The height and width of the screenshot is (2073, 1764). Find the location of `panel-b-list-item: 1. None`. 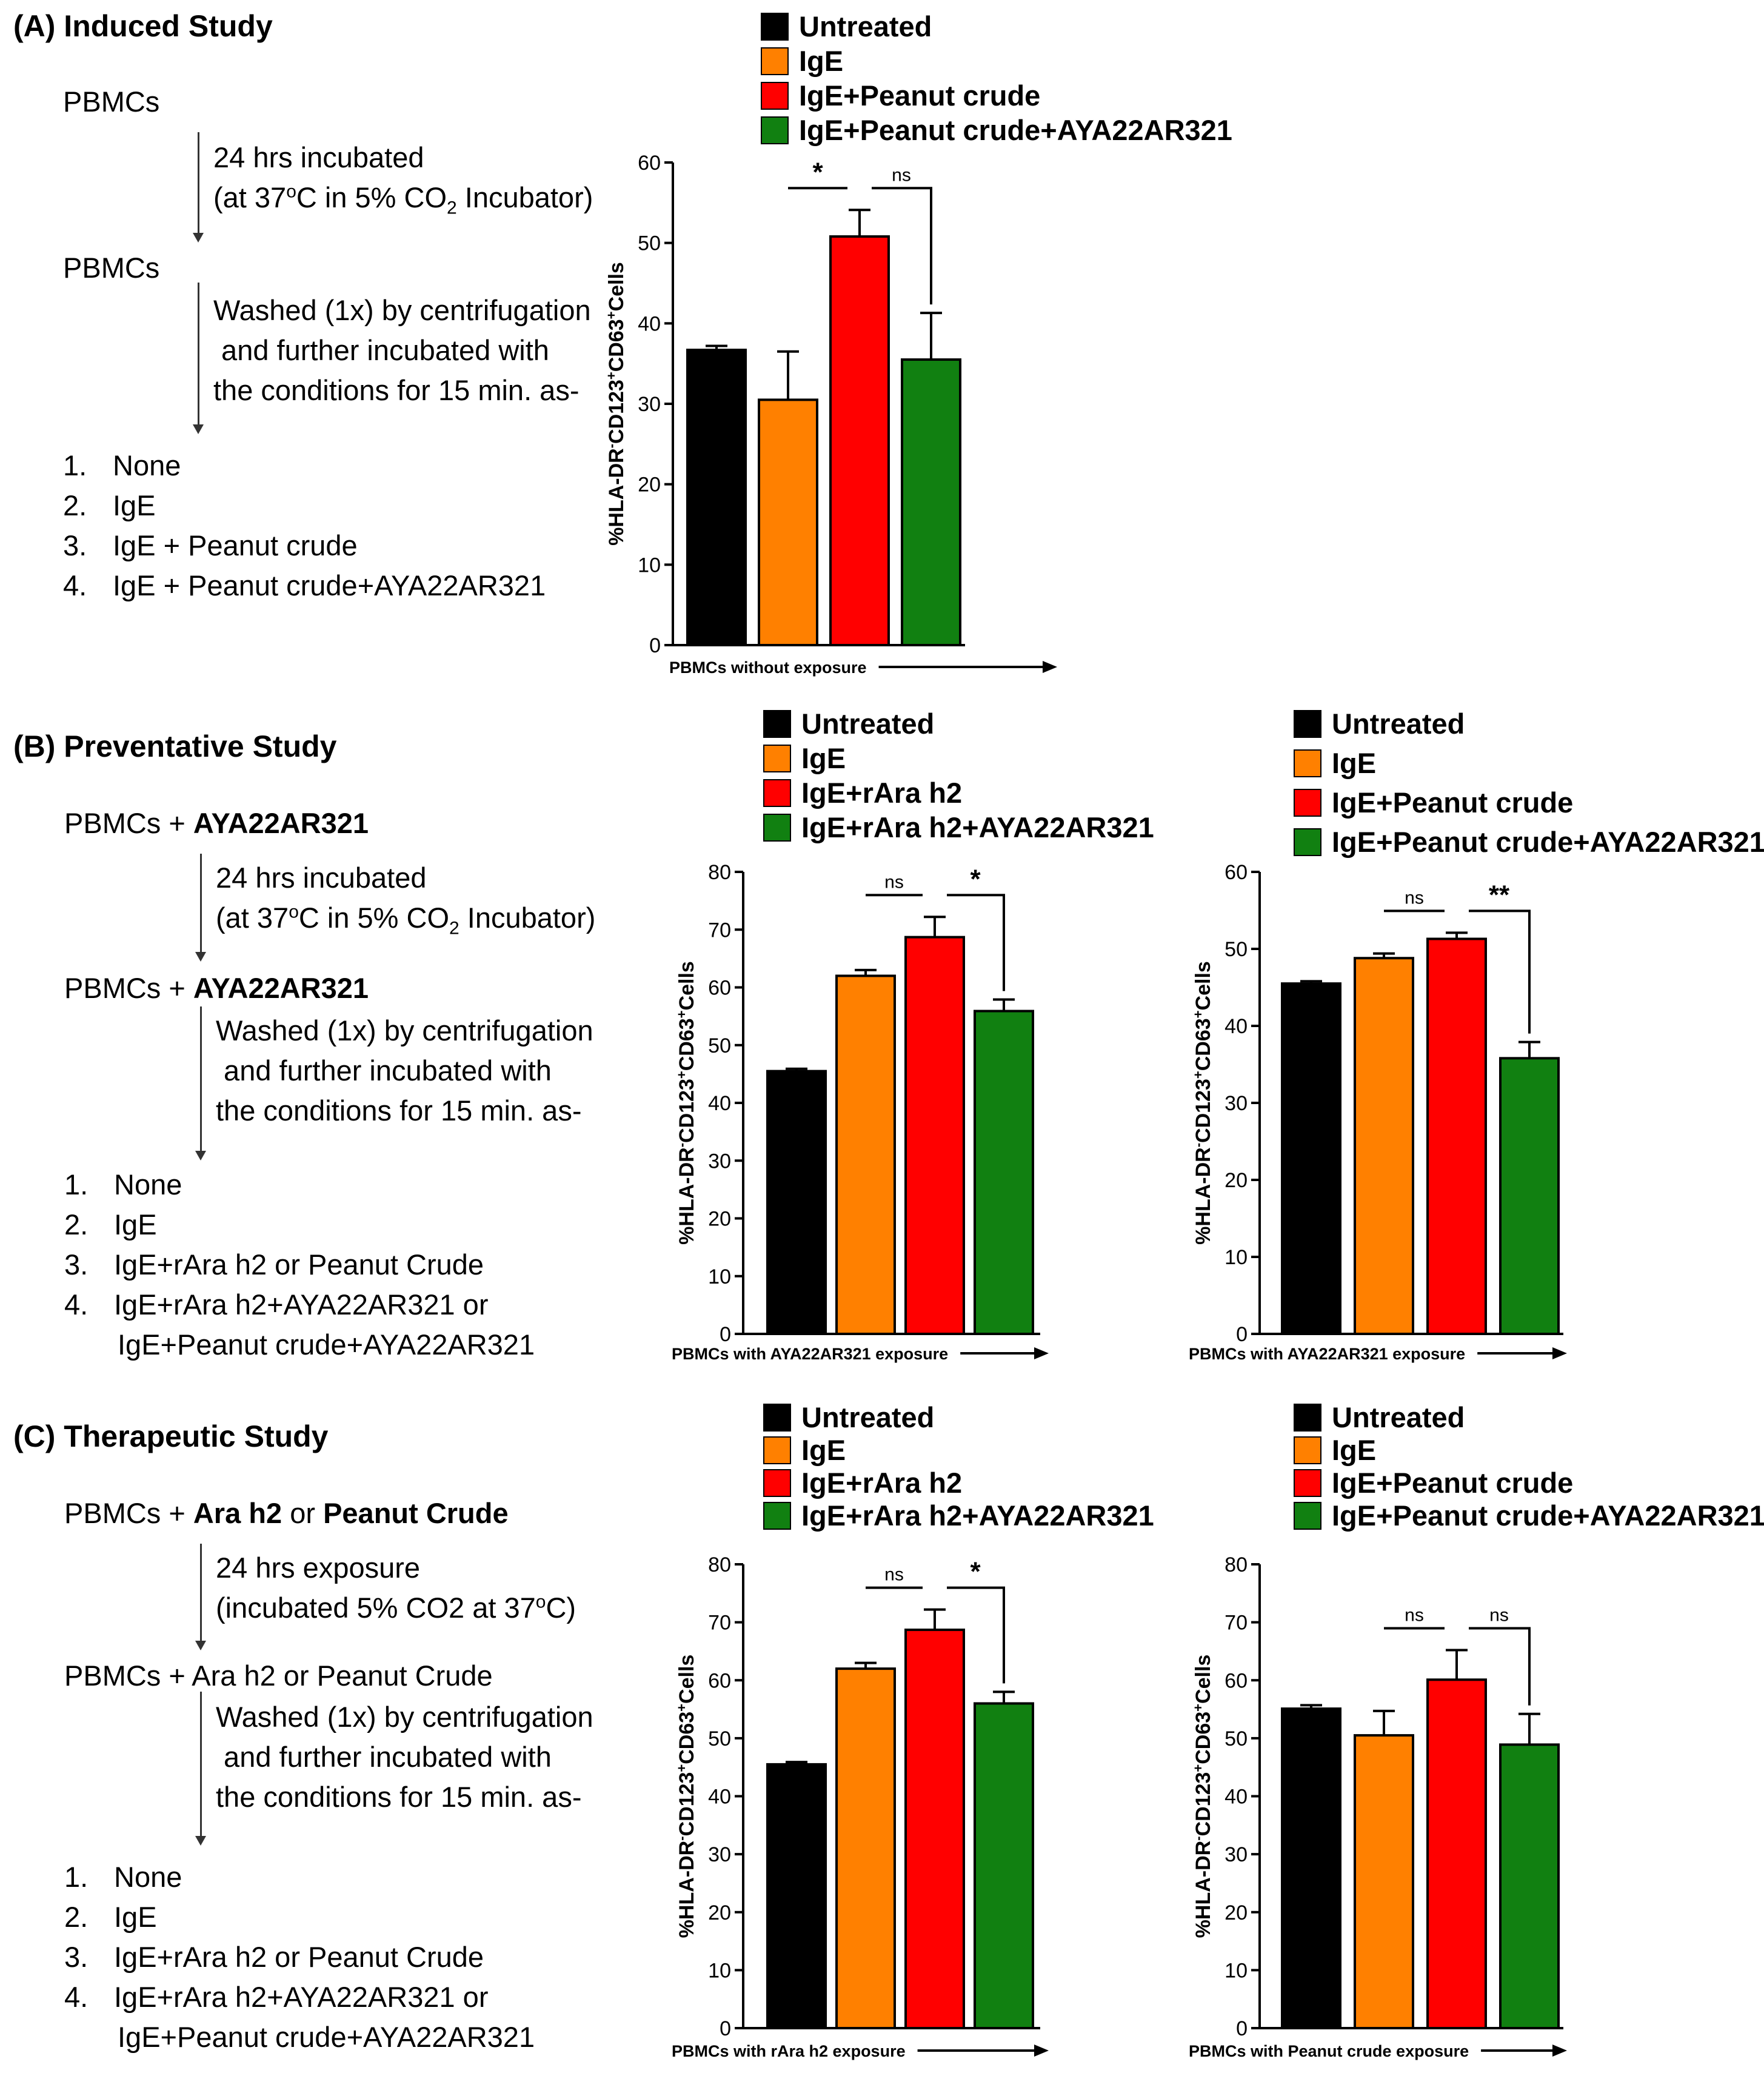

panel-b-list-item: 1. None is located at coordinates (123, 1184).